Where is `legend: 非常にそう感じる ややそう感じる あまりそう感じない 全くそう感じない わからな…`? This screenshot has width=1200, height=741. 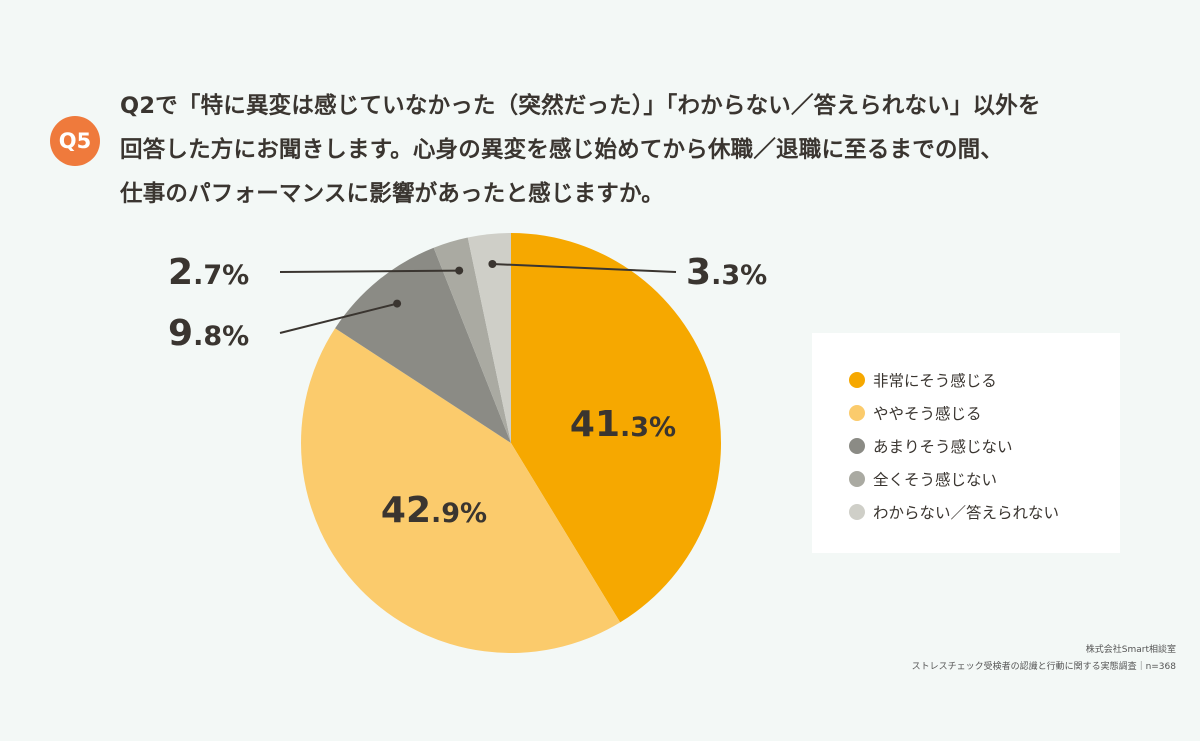
legend: 非常にそう感じる ややそう感じる あまりそう感じない 全くそう感じない わからな… is located at coordinates (966, 443).